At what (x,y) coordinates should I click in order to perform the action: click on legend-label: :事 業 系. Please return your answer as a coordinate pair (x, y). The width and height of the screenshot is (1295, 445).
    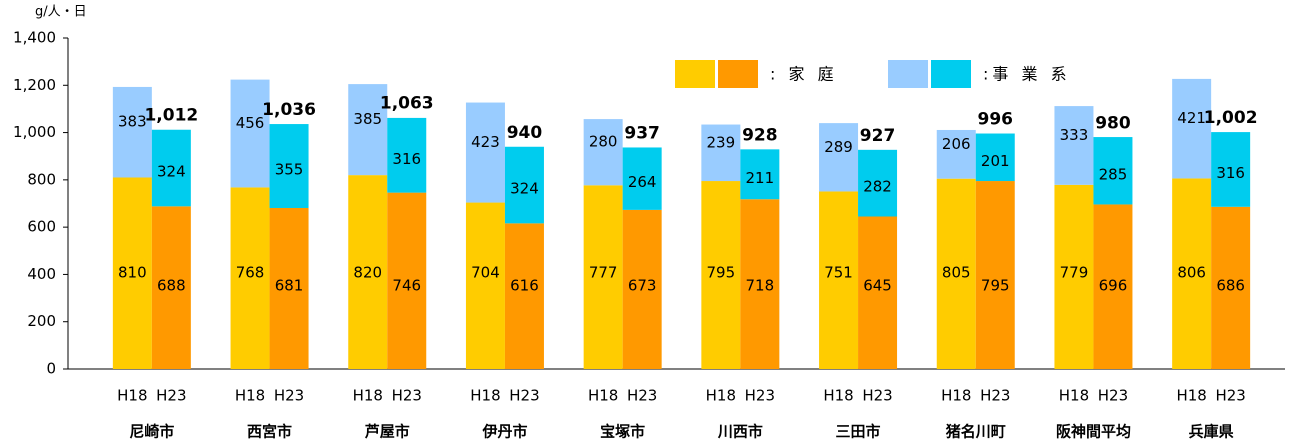
    Looking at the image, I should click on (1027, 74).